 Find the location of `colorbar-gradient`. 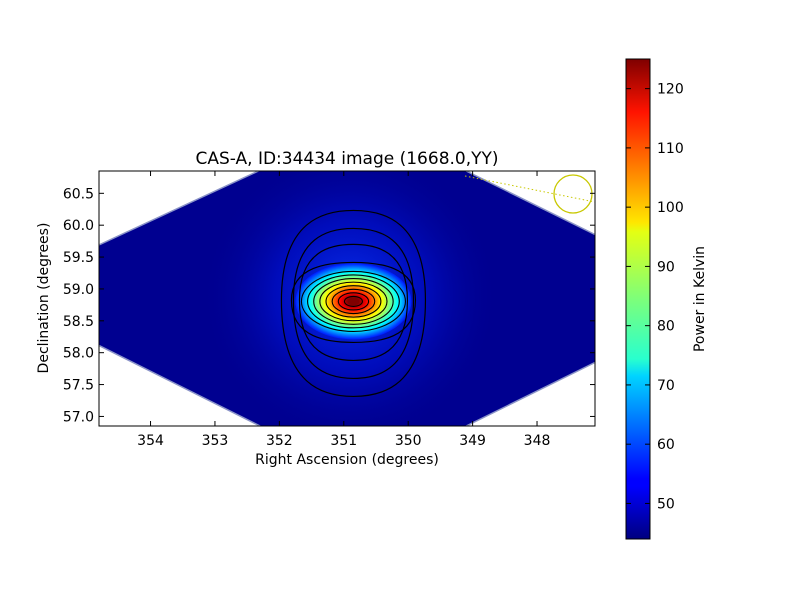

colorbar-gradient is located at coordinates (638, 299).